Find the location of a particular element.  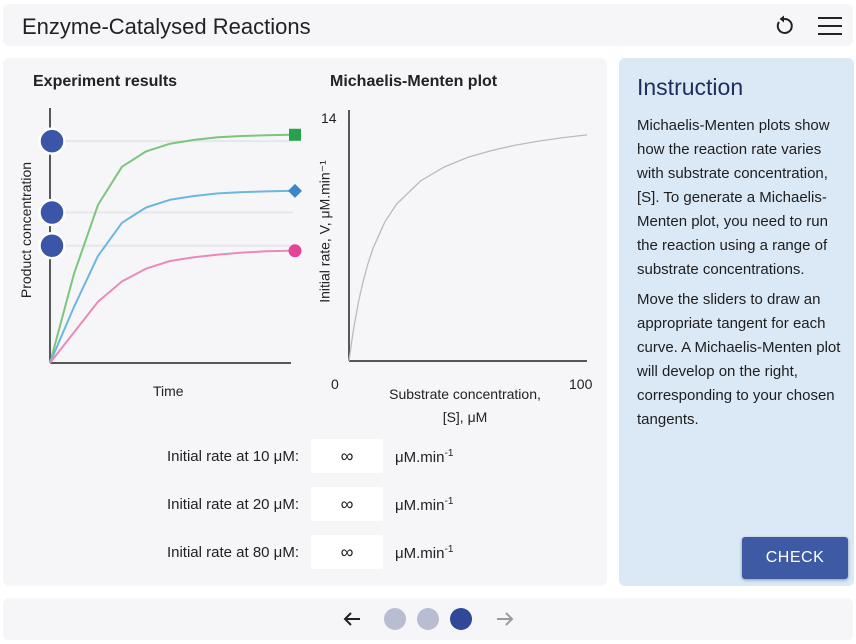

mm-x-axis-label-line1: Substrate concentration, is located at coordinates (465, 394).